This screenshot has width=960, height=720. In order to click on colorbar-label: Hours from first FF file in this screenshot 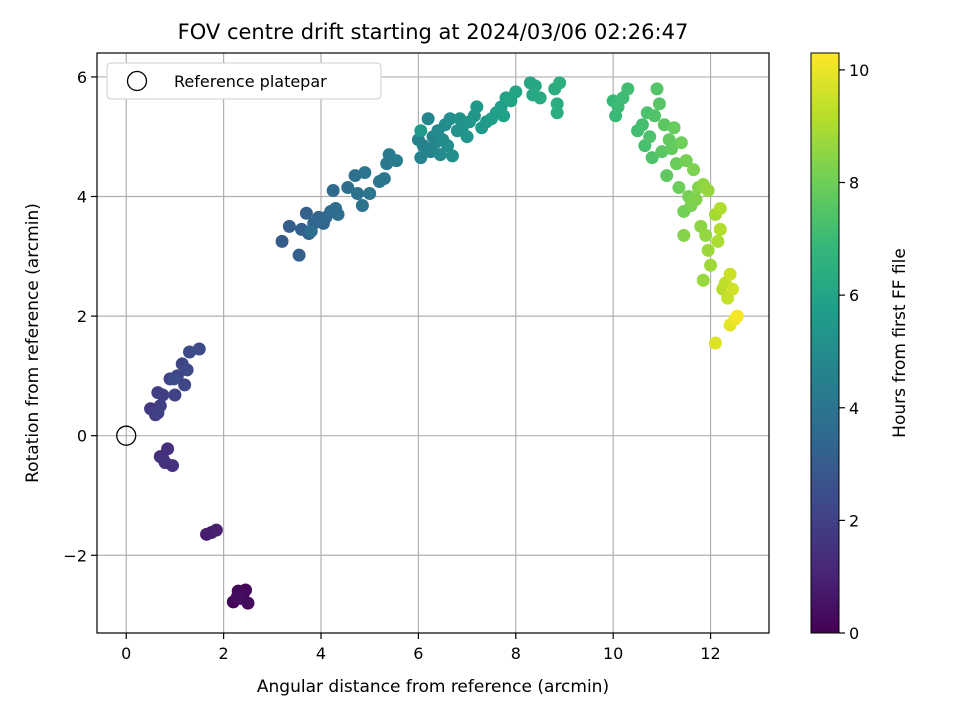, I will do `click(900, 343)`.